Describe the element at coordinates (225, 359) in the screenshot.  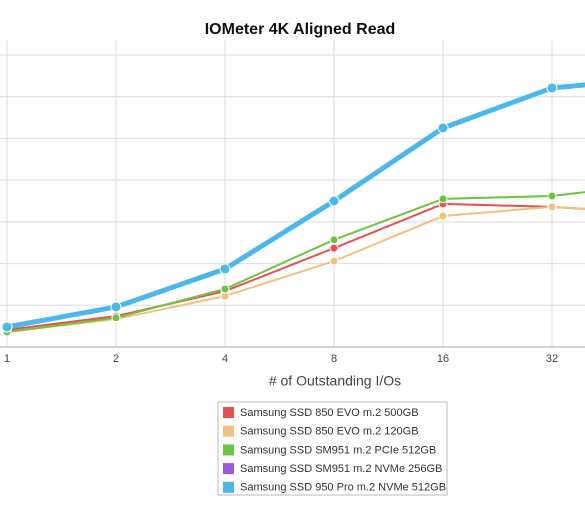
I see `x-tick-label: 4` at that location.